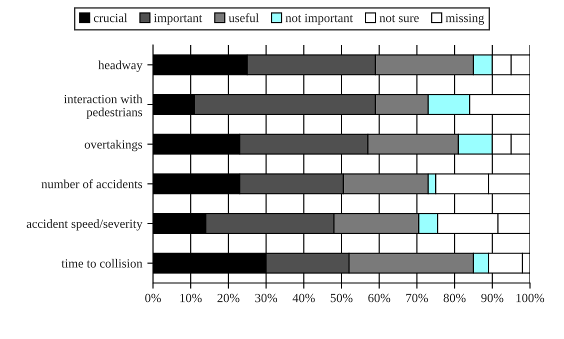 This screenshot has width=564, height=339. What do you see at coordinates (92, 183) in the screenshot?
I see `y-tick-label: number of accidents` at bounding box center [92, 183].